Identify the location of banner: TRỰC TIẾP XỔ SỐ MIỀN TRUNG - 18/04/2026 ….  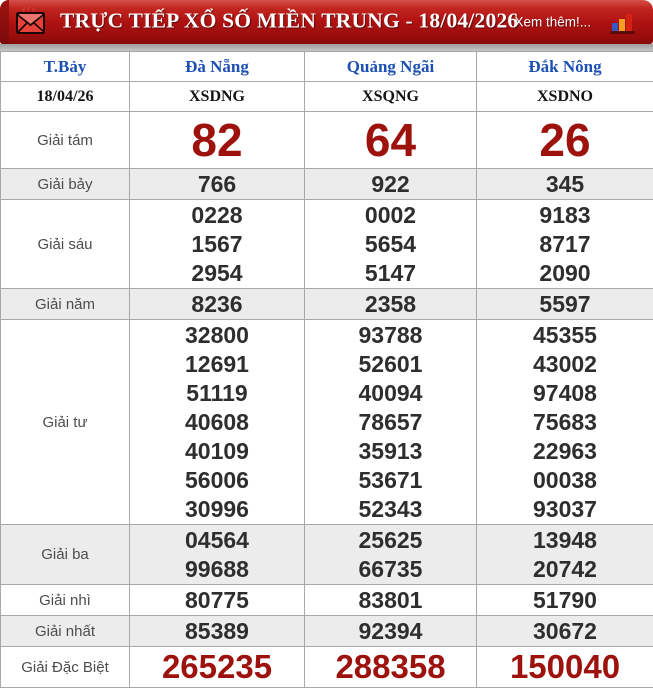
(326, 22).